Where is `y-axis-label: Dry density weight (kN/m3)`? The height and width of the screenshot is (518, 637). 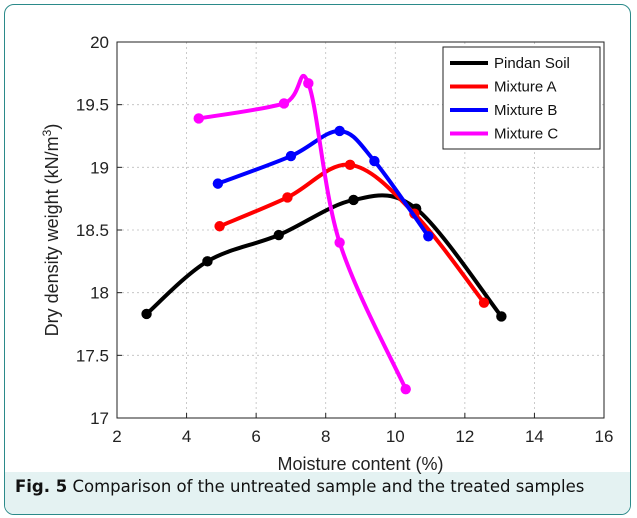
y-axis-label: Dry density weight (kN/m3) is located at coordinates (51, 230).